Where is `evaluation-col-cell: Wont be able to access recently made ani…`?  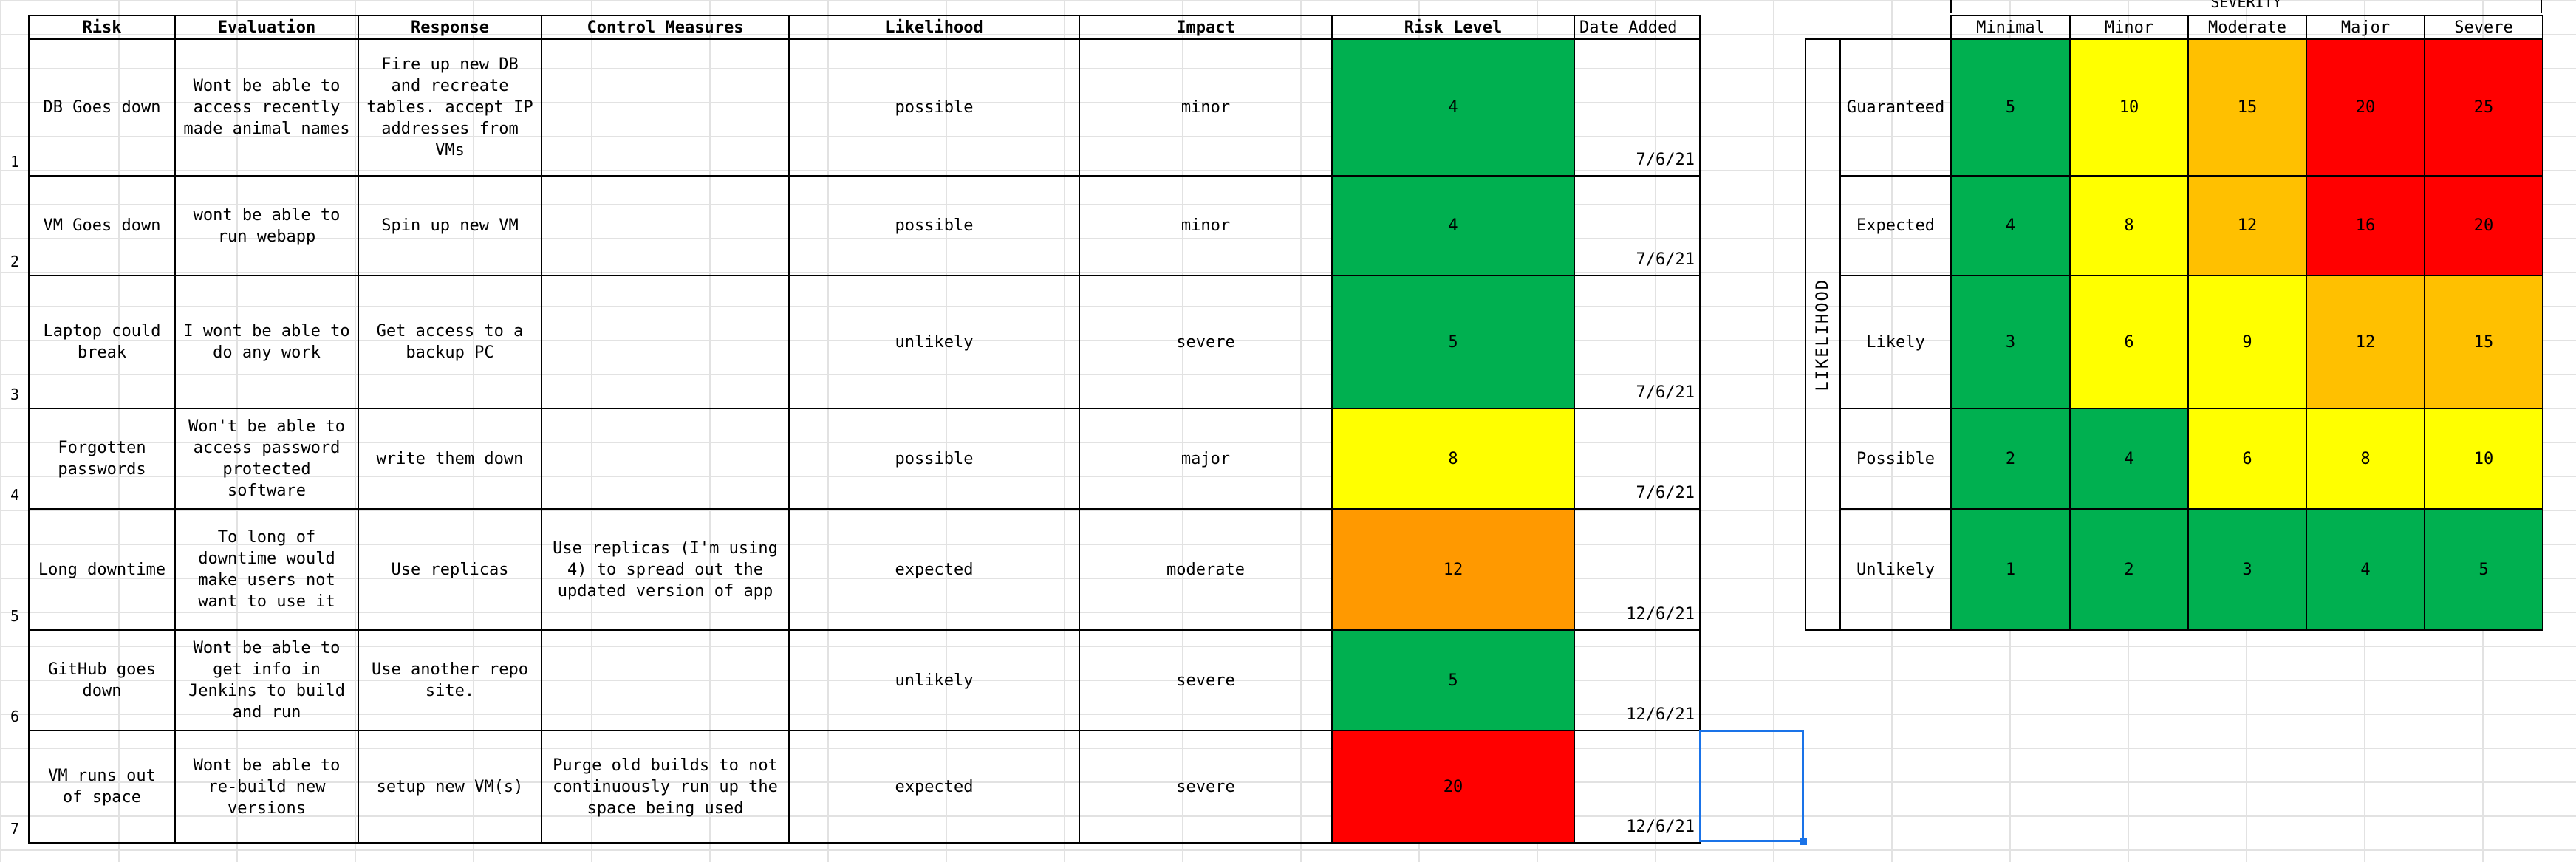
evaluation-col-cell: Wont be able to access recently made ani… is located at coordinates (266, 107).